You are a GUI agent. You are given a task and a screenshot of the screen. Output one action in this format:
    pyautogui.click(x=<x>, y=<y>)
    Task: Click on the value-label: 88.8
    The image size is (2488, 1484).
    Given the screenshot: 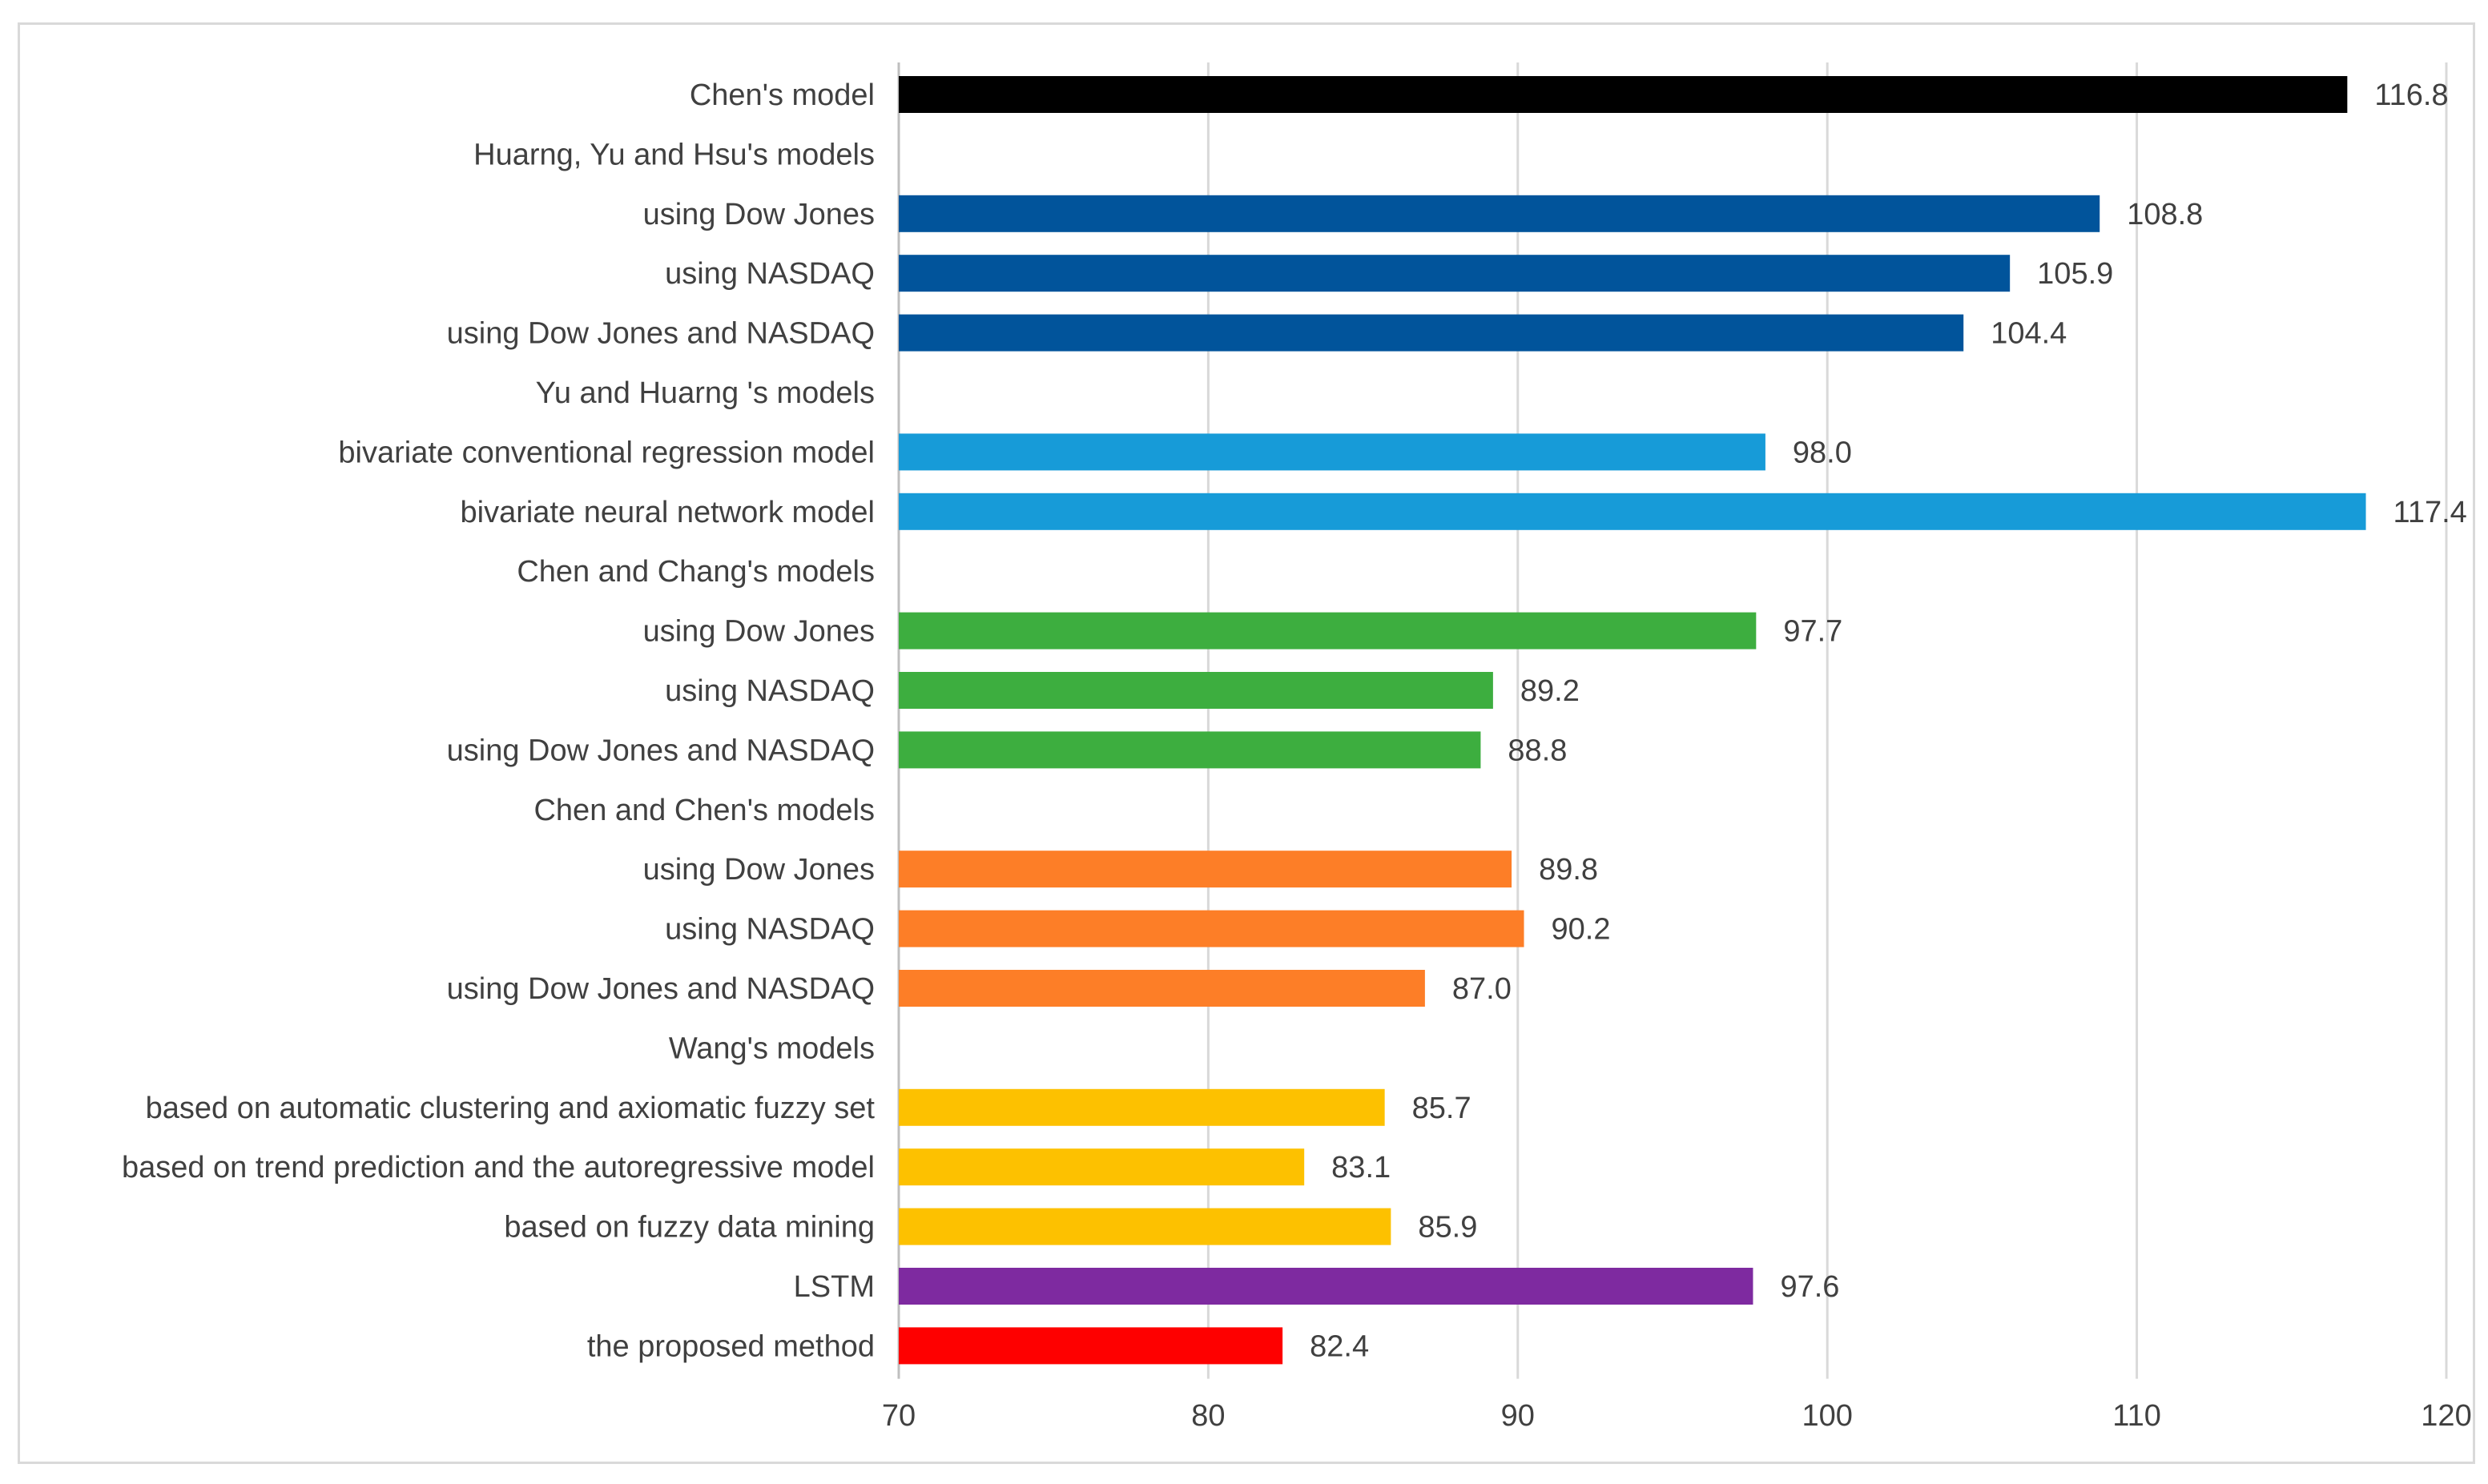 What is the action you would take?
    pyautogui.click(x=1537, y=750)
    